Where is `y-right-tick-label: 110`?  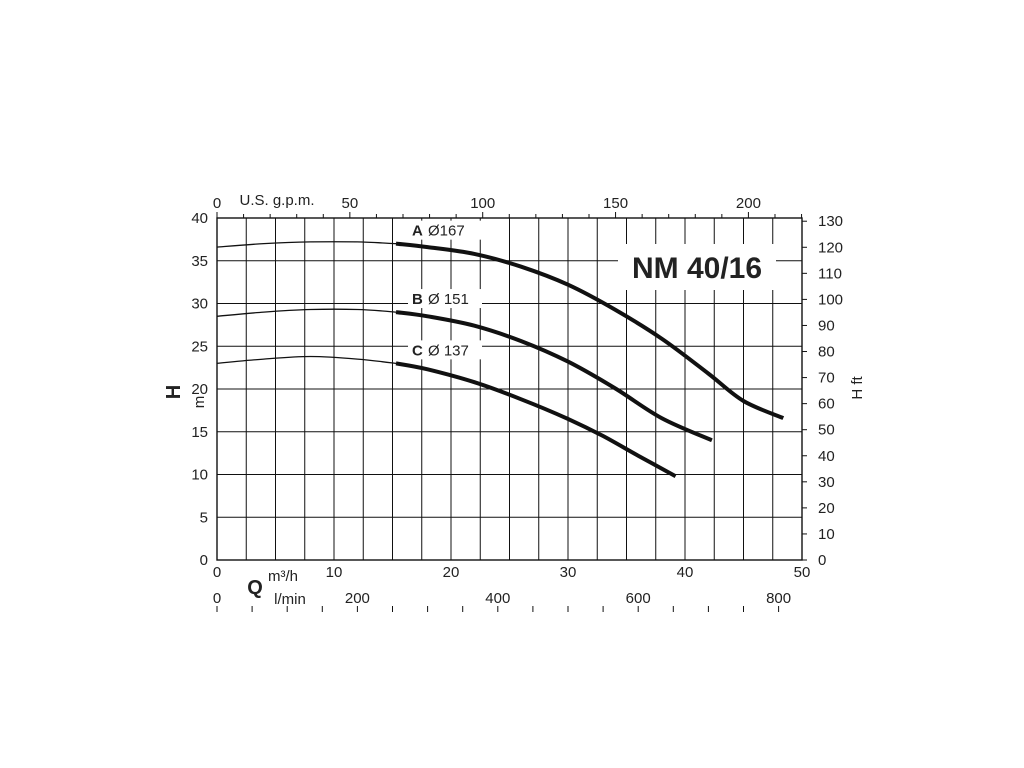 y-right-tick-label: 110 is located at coordinates (830, 273).